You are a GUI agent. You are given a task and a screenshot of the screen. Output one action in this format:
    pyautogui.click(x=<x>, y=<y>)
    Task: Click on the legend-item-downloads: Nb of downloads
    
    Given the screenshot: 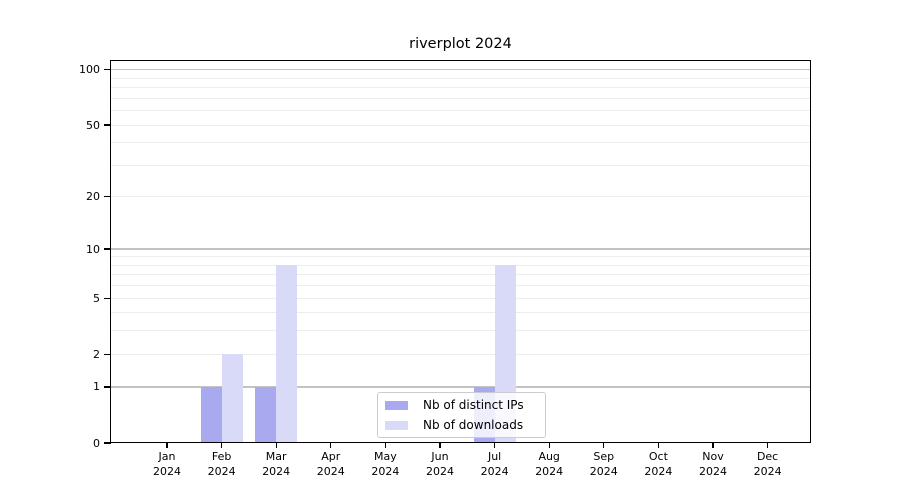 What is the action you would take?
    pyautogui.click(x=461, y=425)
    